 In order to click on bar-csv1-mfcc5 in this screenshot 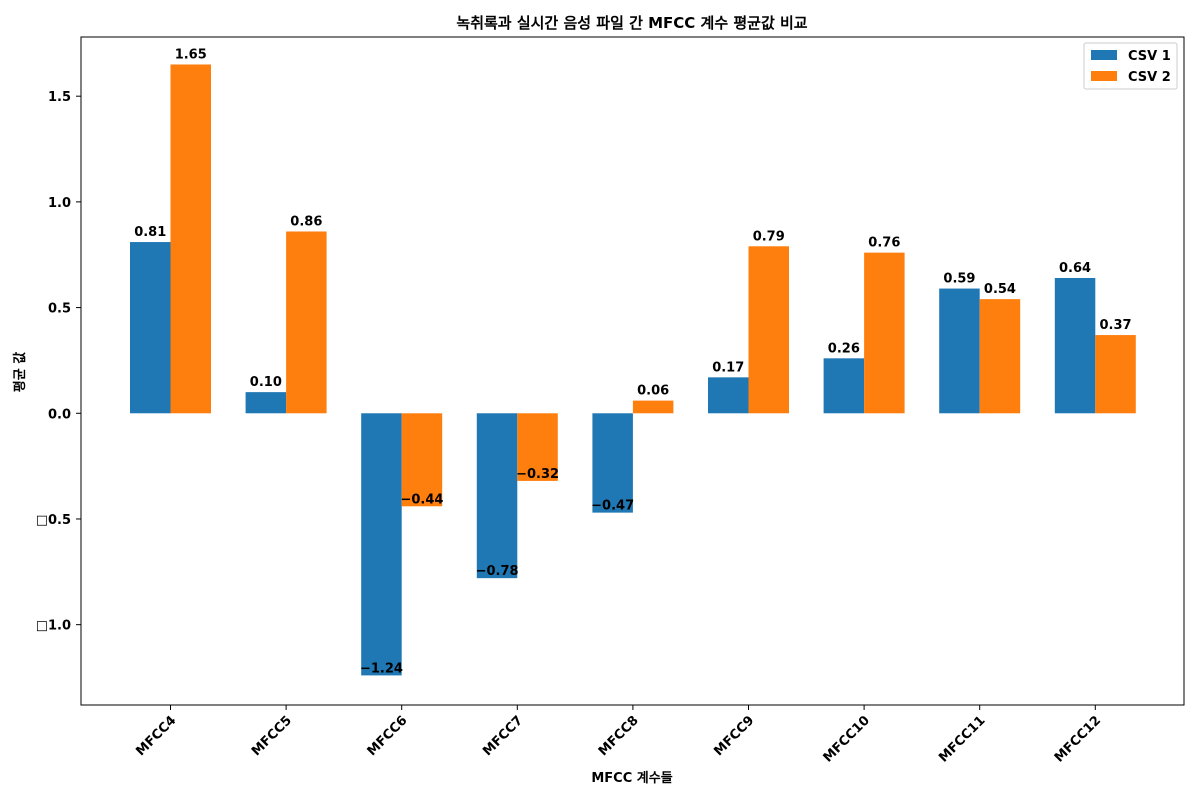, I will do `click(266, 403)`.